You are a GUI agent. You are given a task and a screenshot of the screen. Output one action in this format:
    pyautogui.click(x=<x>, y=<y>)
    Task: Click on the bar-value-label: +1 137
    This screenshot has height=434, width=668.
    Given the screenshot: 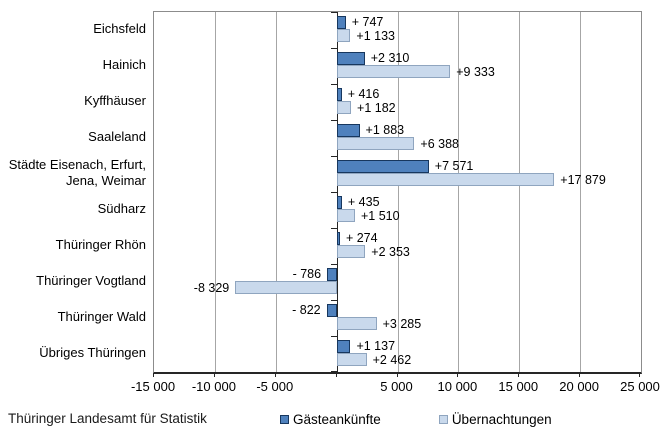 What is the action you would take?
    pyautogui.click(x=376, y=346)
    